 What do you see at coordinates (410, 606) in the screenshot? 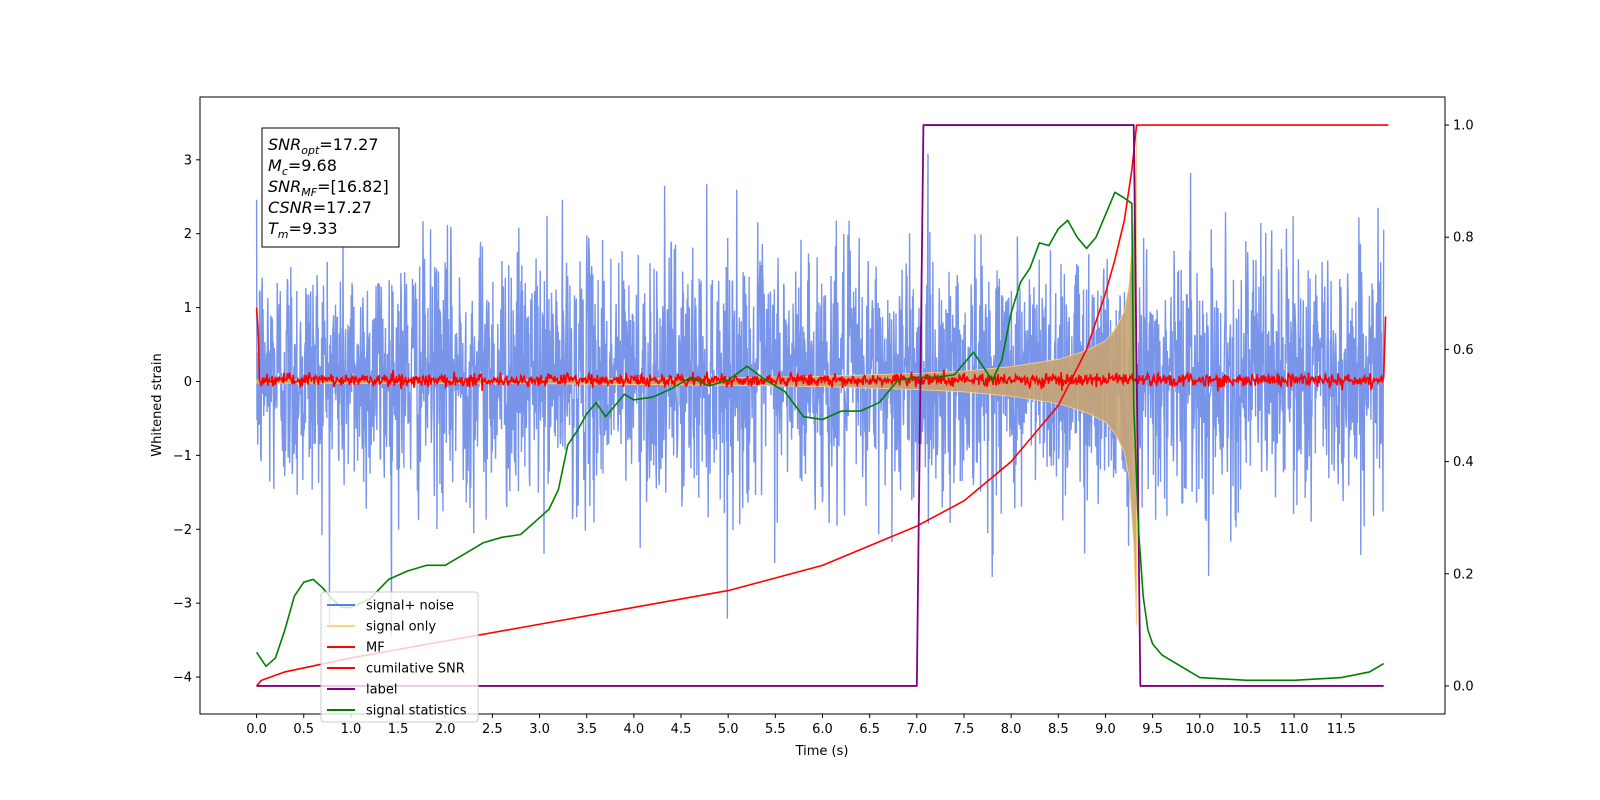
I see `legend-entry: signal+ noise` at bounding box center [410, 606].